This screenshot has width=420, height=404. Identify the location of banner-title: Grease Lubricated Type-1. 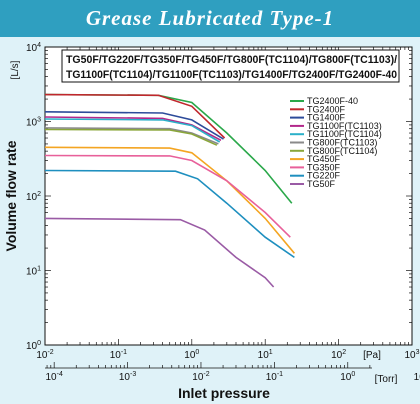
(210, 18).